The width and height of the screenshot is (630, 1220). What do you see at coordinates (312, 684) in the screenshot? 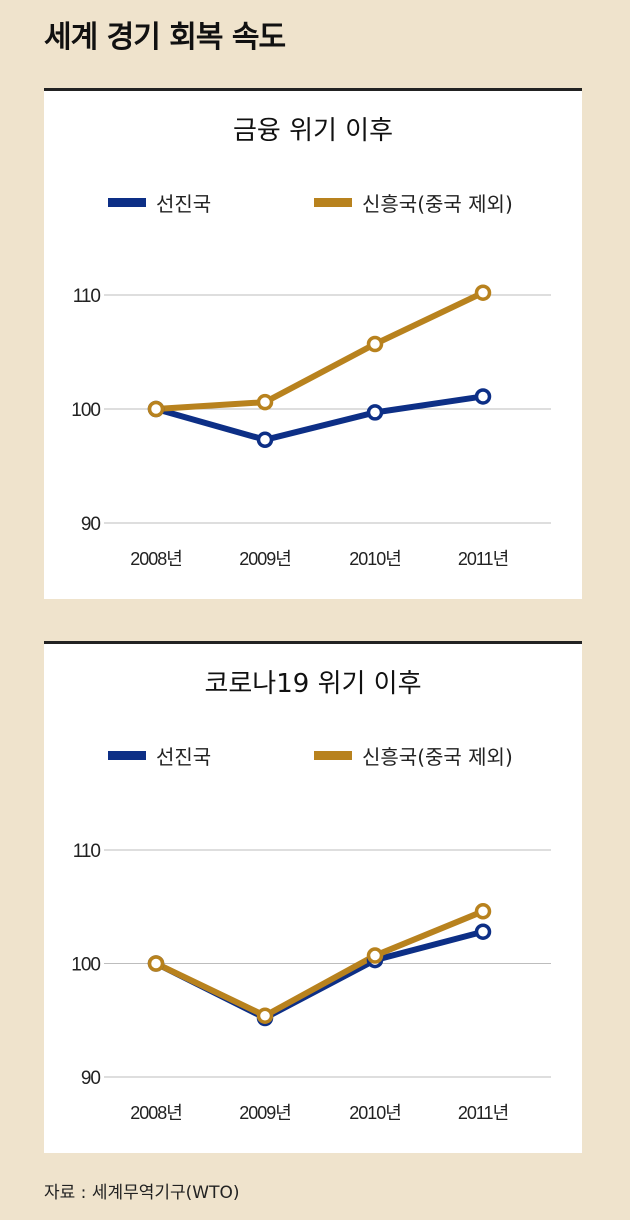
I see `chart-title: 코로나19 위기 이후` at bounding box center [312, 684].